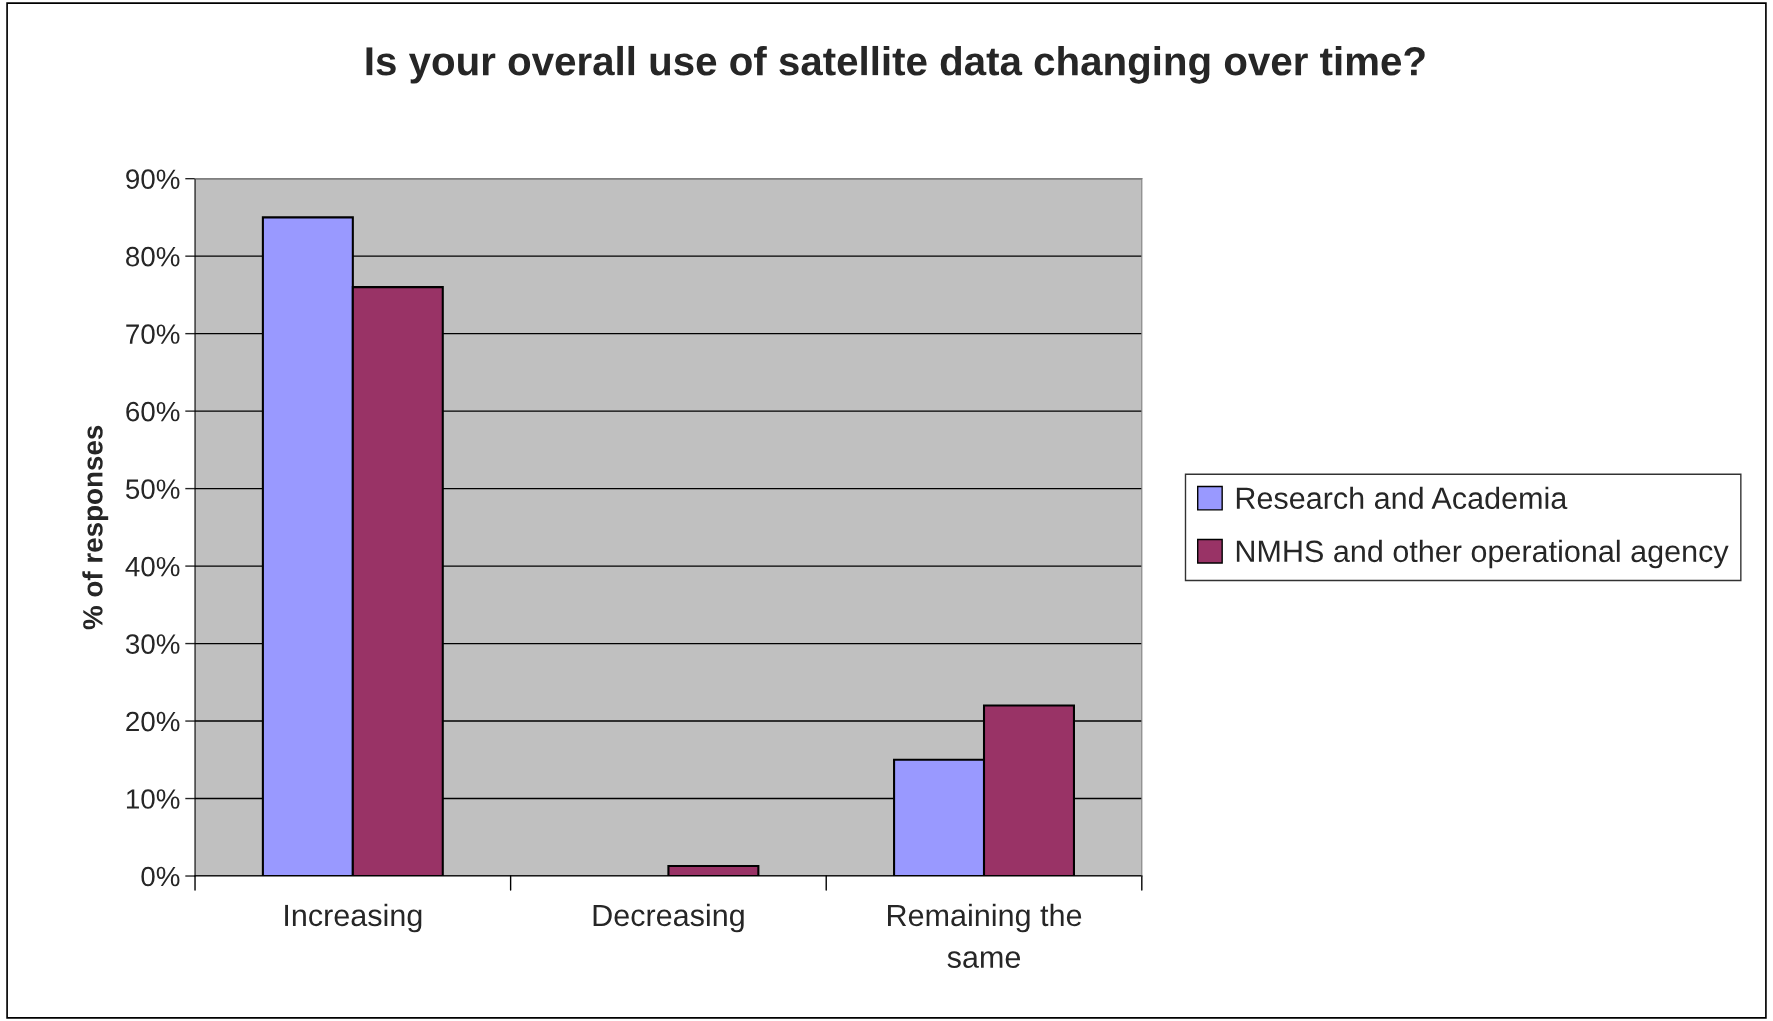 This screenshot has height=1021, width=1773. Describe the element at coordinates (153, 179) in the screenshot. I see `y-tick-label: 90%` at that location.